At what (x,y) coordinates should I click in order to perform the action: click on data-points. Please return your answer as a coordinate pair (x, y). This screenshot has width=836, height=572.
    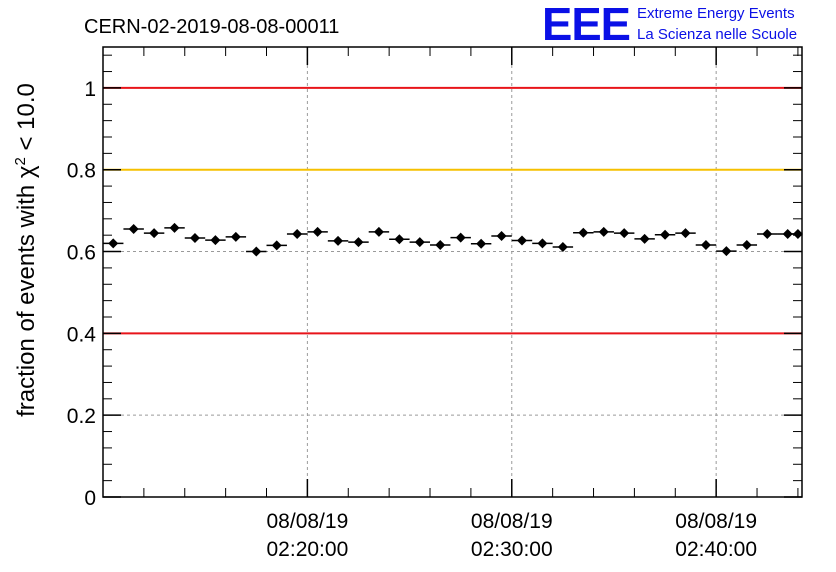
    Looking at the image, I should click on (453, 239).